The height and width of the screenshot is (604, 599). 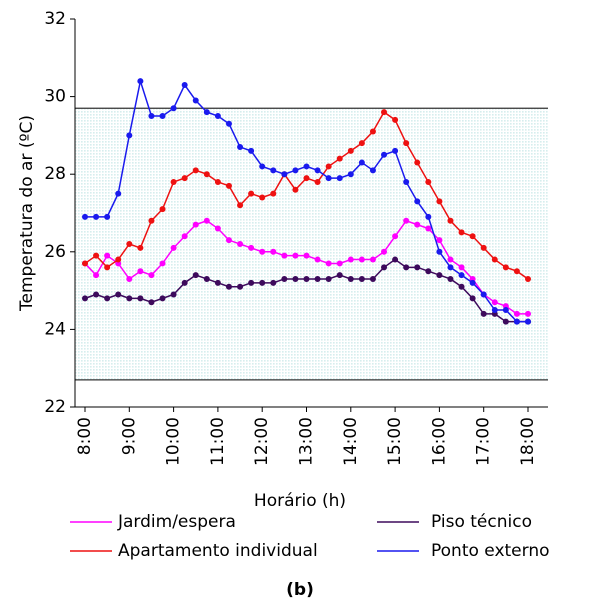 What do you see at coordinates (484, 441) in the screenshot?
I see `x-tick-label: 17:00` at bounding box center [484, 441].